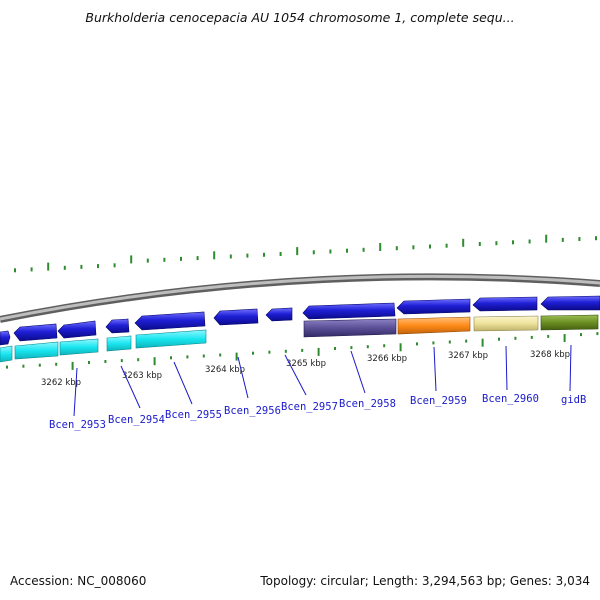 The height and width of the screenshot is (600, 600). I want to click on accession-label: Accession: NC_008060, so click(78, 581).